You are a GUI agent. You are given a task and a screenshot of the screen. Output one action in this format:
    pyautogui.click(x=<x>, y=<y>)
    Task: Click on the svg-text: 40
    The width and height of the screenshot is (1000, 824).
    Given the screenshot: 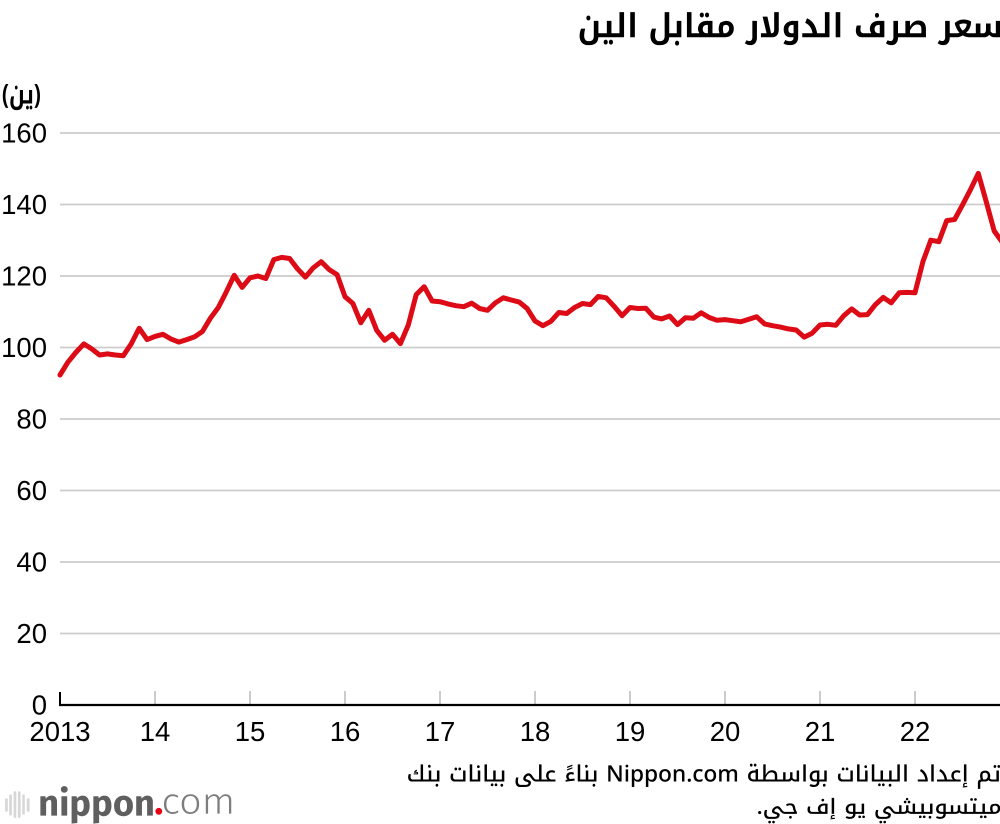 What is the action you would take?
    pyautogui.click(x=31, y=562)
    